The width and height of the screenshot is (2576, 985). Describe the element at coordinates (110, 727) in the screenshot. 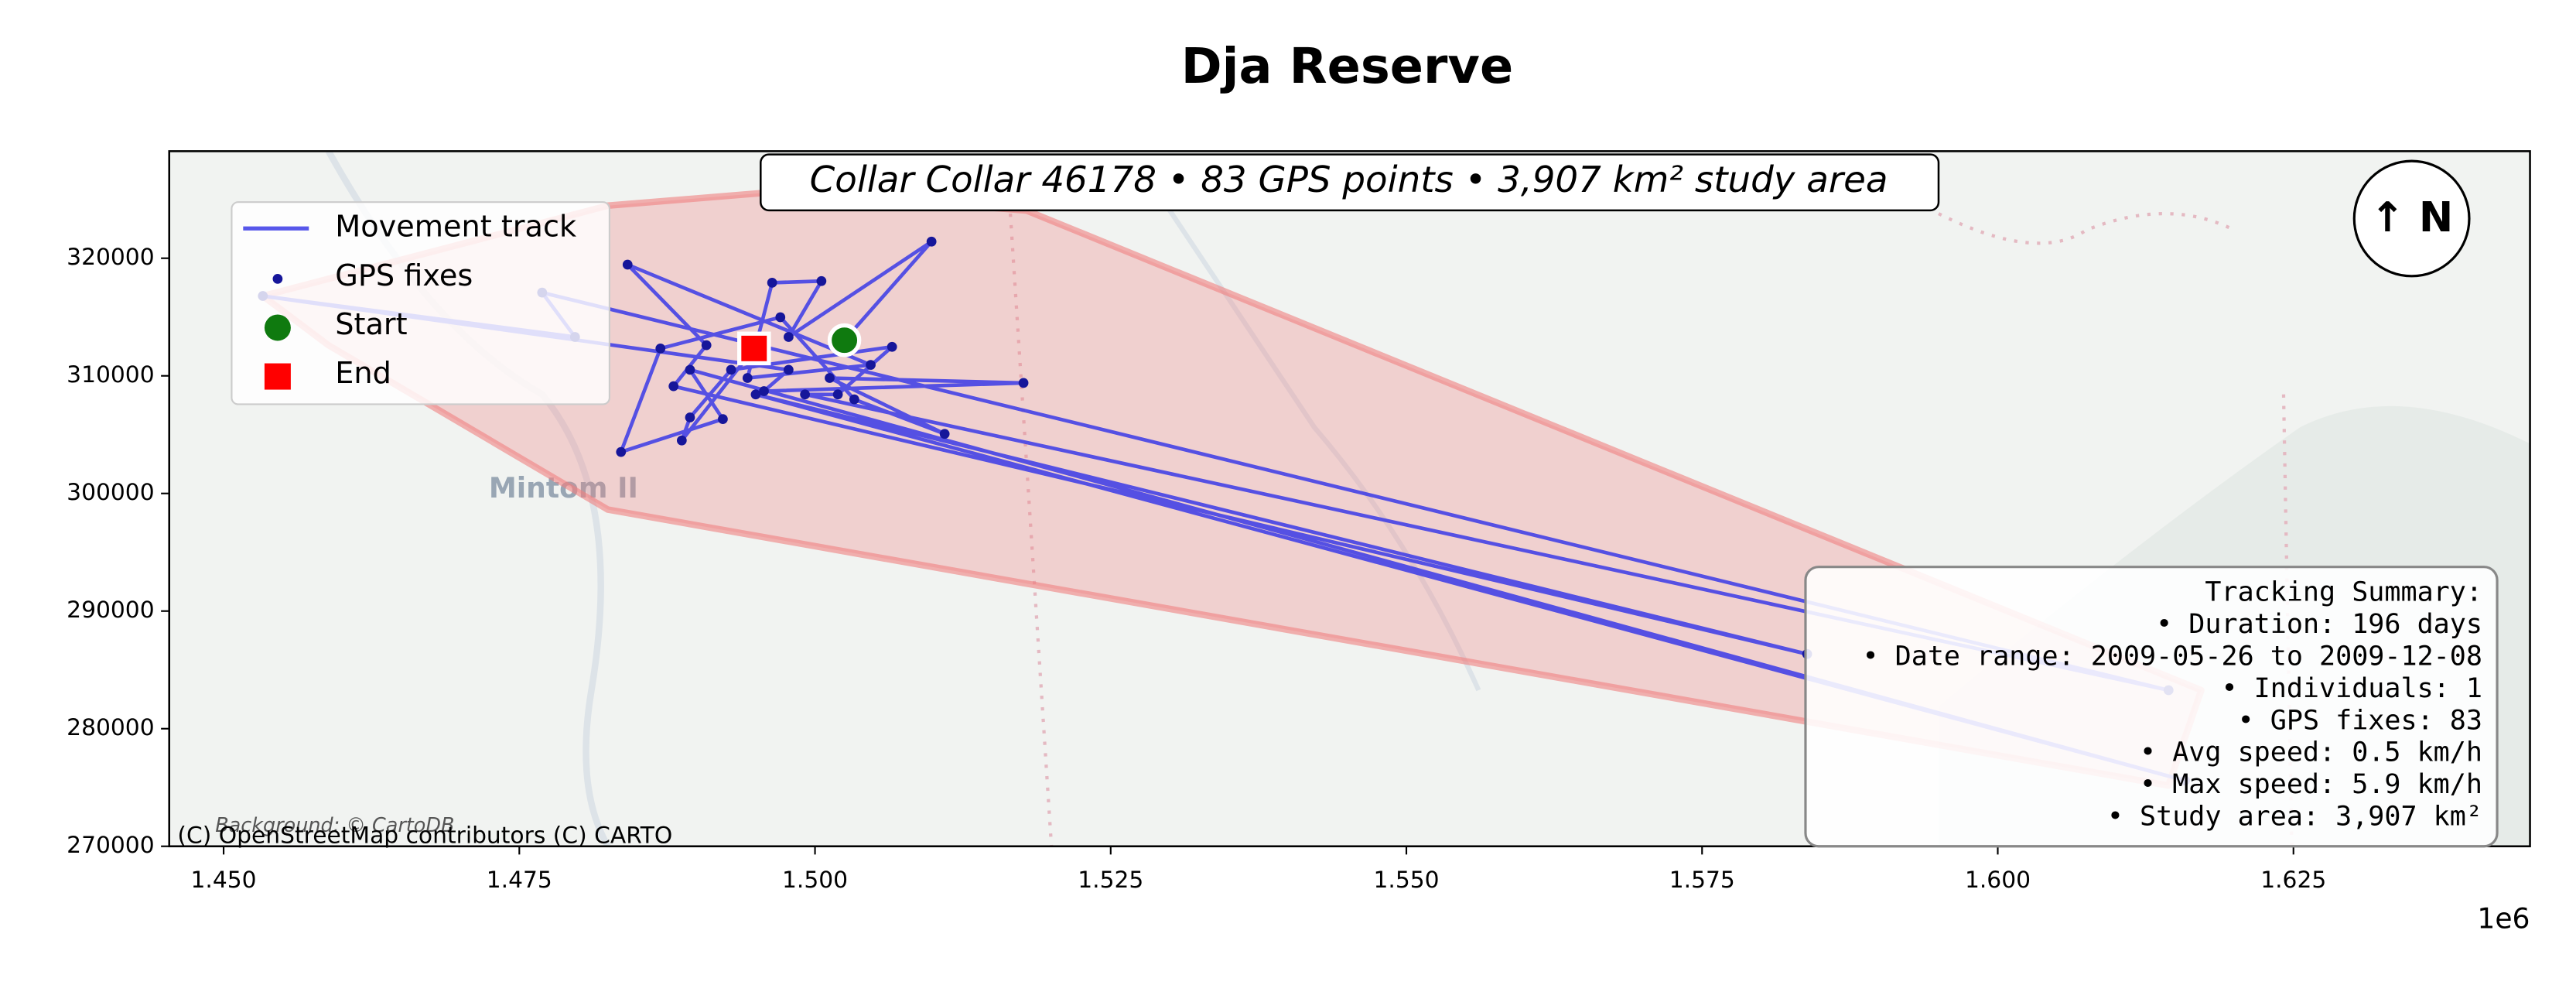

I see `y-tick-label: 280000` at that location.